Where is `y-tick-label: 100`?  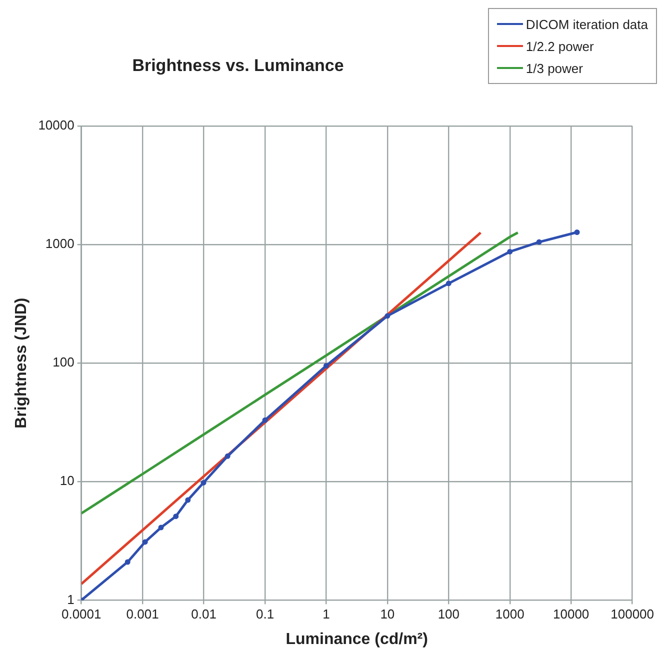 y-tick-label: 100 is located at coordinates (63, 362).